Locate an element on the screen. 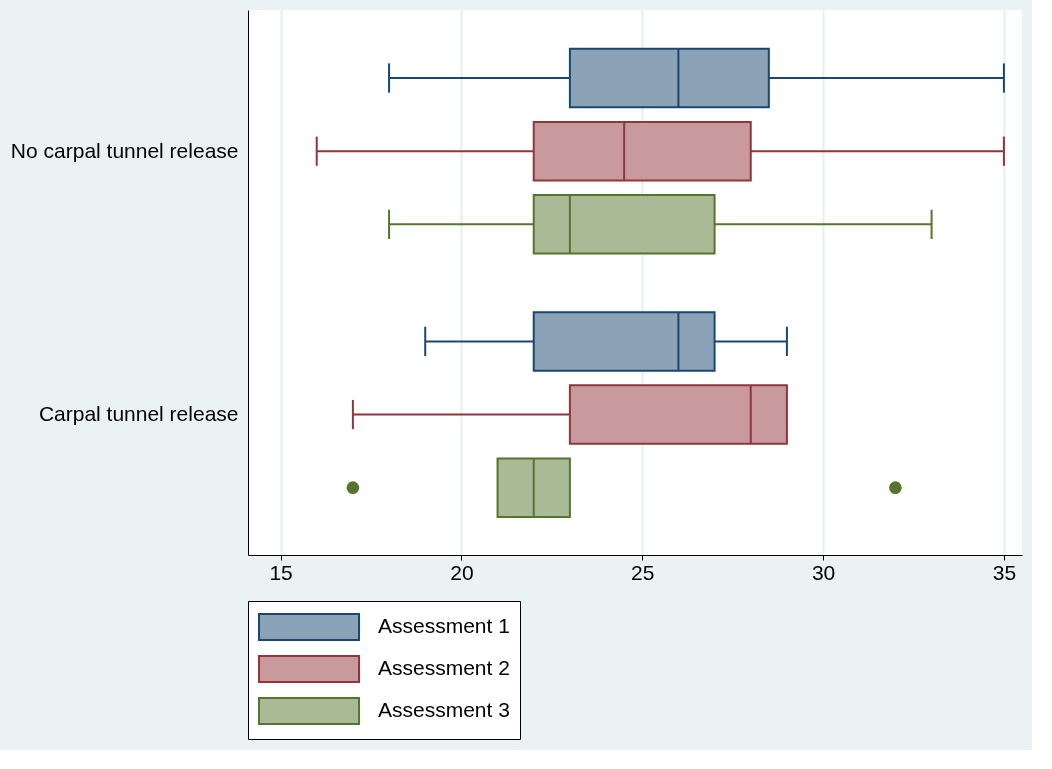 Image resolution: width=1052 pixels, height=769 pixels. x-tick-label: 35 is located at coordinates (1004, 572).